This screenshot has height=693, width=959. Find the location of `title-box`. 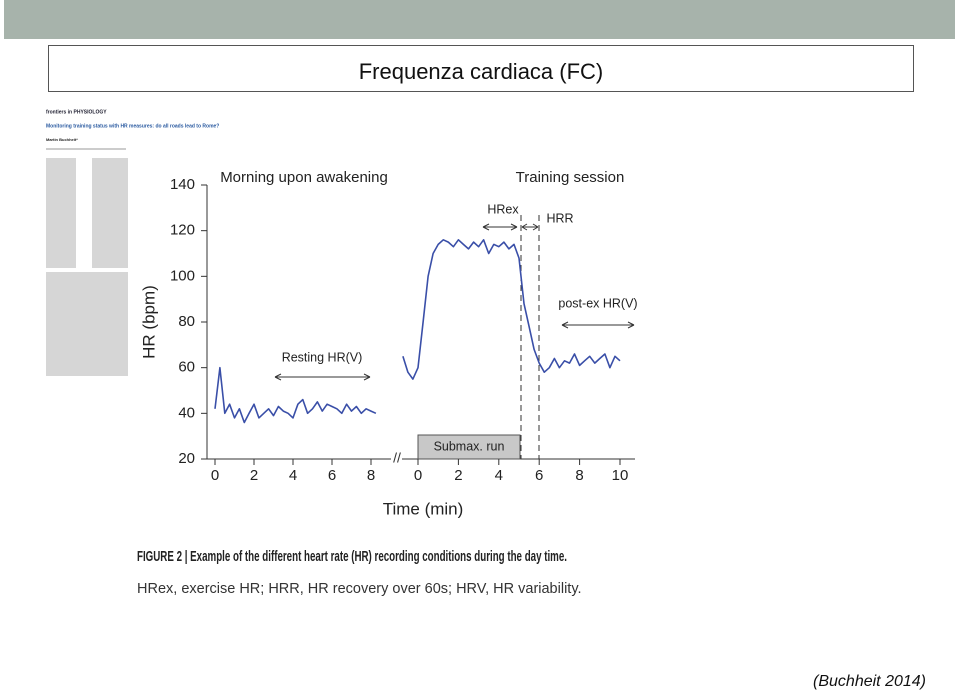

title-box is located at coordinates (481, 68).